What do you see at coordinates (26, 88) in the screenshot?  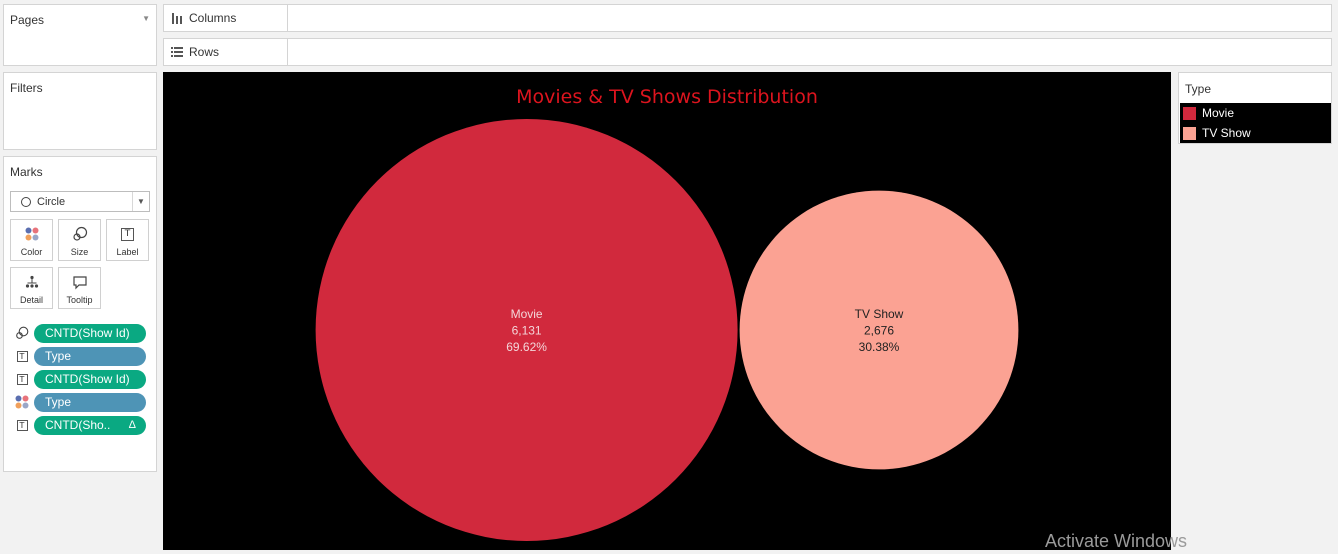 I see `filters-title: Filters` at bounding box center [26, 88].